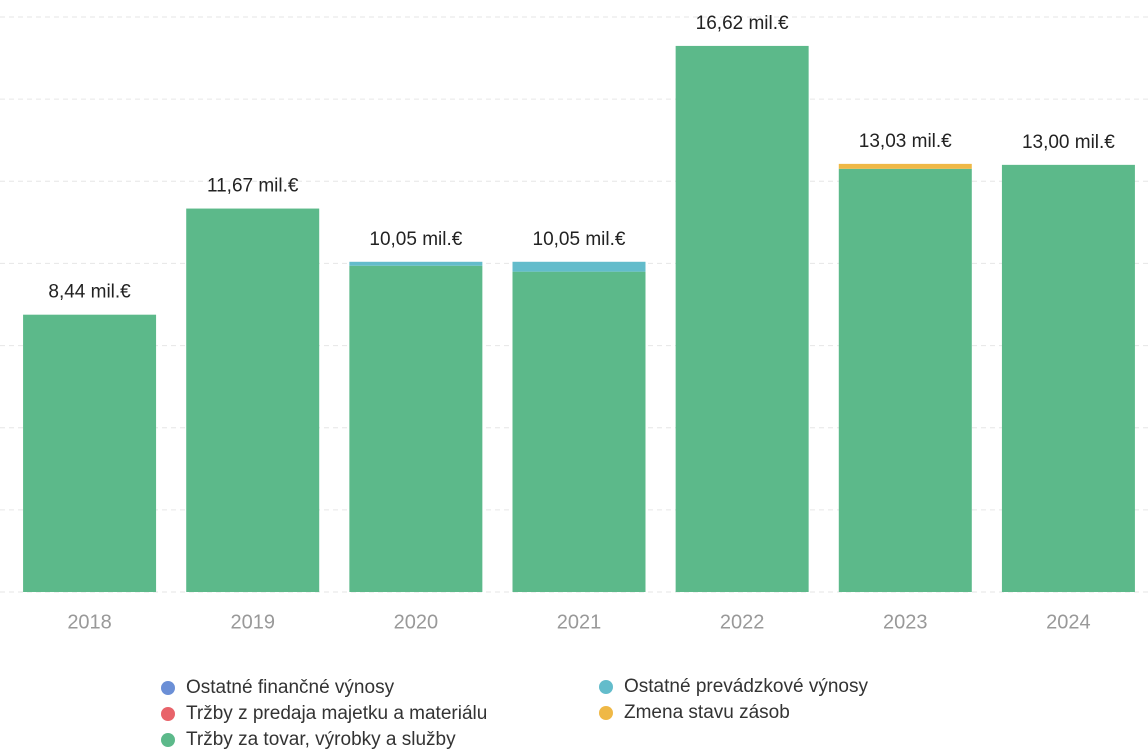 The height and width of the screenshot is (751, 1148). Describe the element at coordinates (707, 712) in the screenshot. I see `legend-label: Zmena stavu zásob` at that location.